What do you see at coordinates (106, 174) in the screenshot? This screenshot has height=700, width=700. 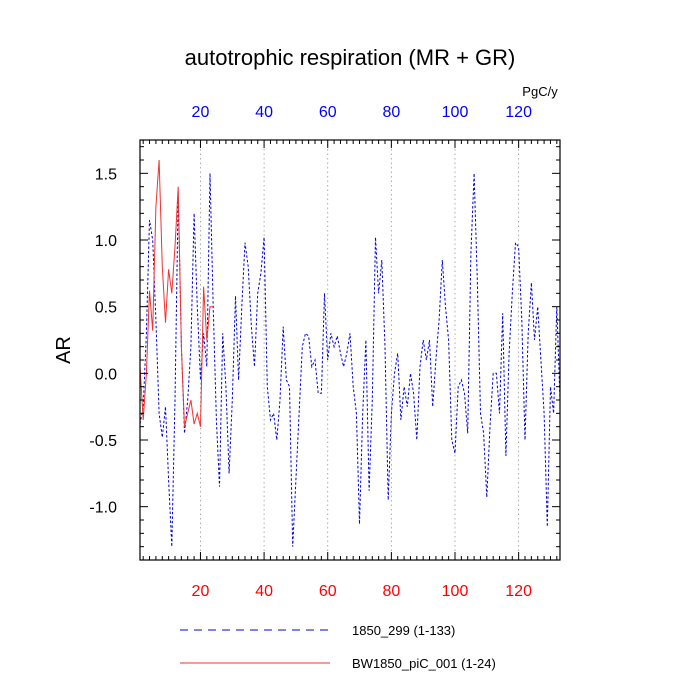 I see `y-tick-label: 1.5` at bounding box center [106, 174].